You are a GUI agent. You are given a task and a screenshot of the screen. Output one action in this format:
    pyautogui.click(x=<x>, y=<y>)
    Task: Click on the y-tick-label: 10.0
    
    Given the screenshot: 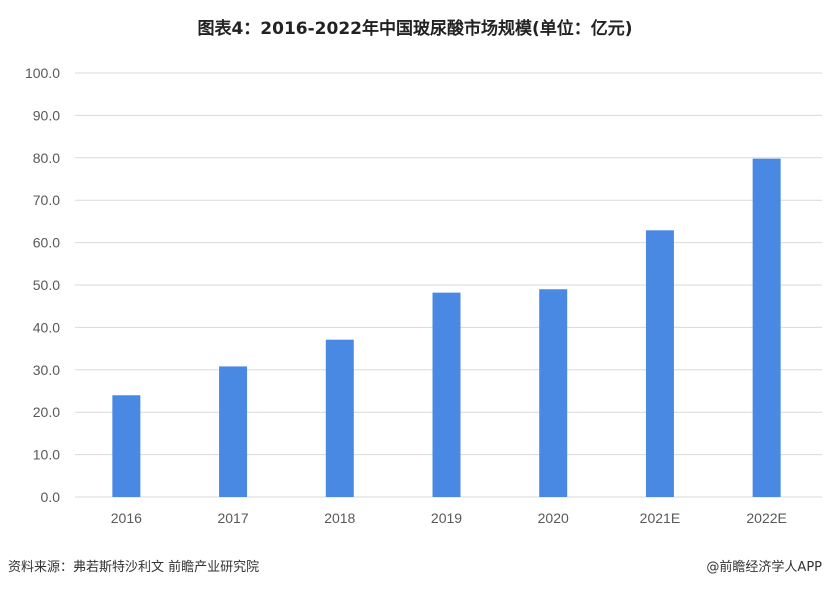 What is the action you would take?
    pyautogui.click(x=46, y=455)
    